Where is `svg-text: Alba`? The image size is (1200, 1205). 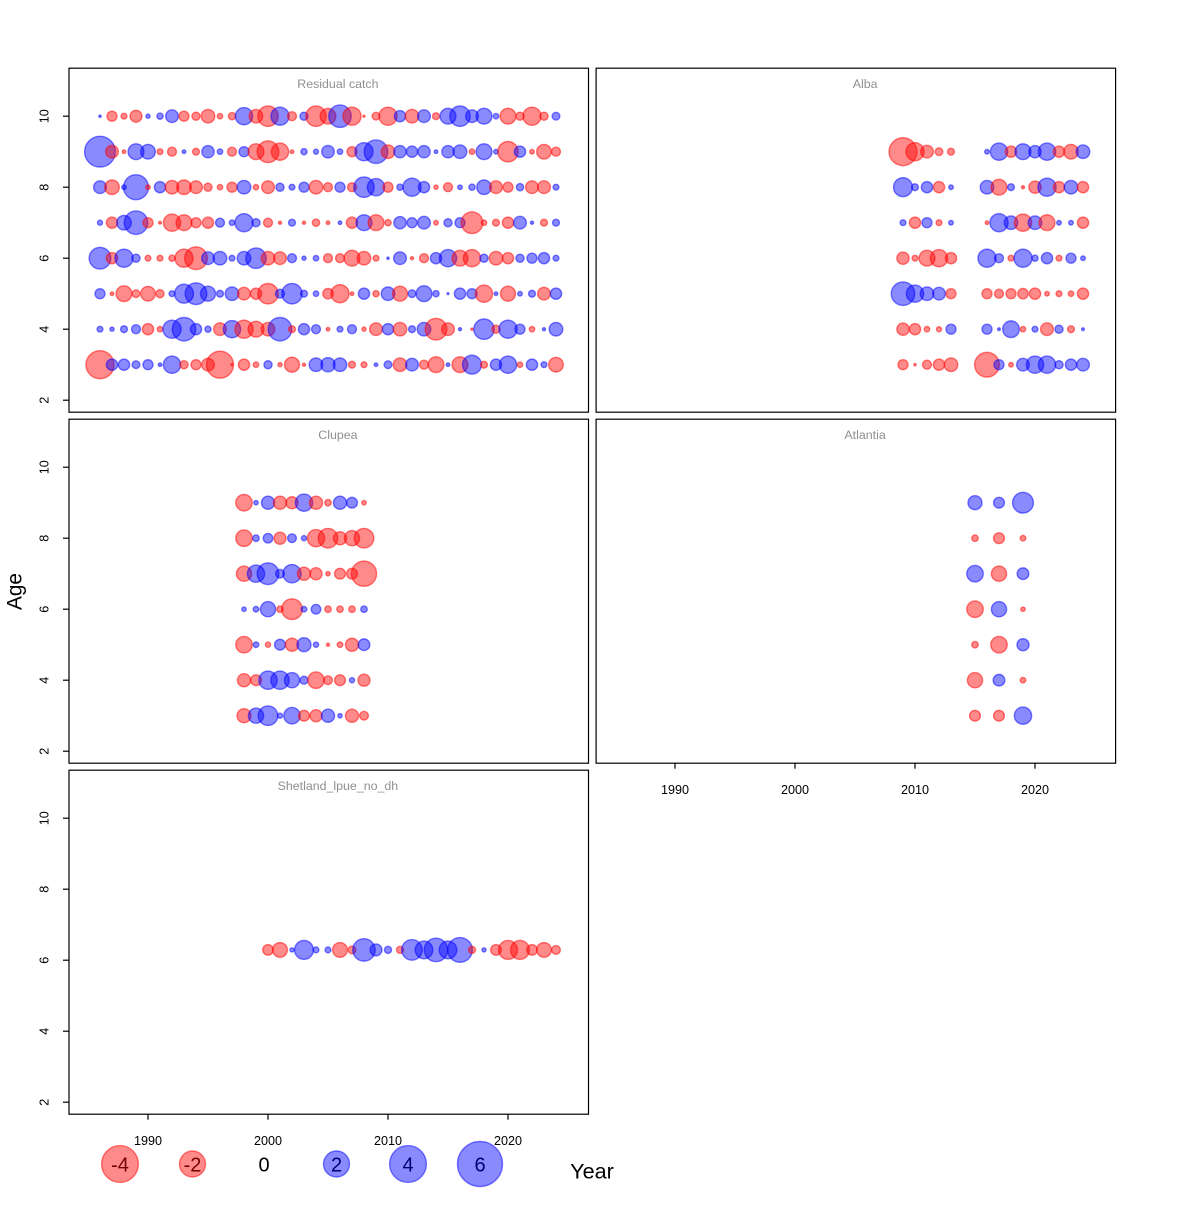 svg-text: Alba is located at coordinates (865, 84).